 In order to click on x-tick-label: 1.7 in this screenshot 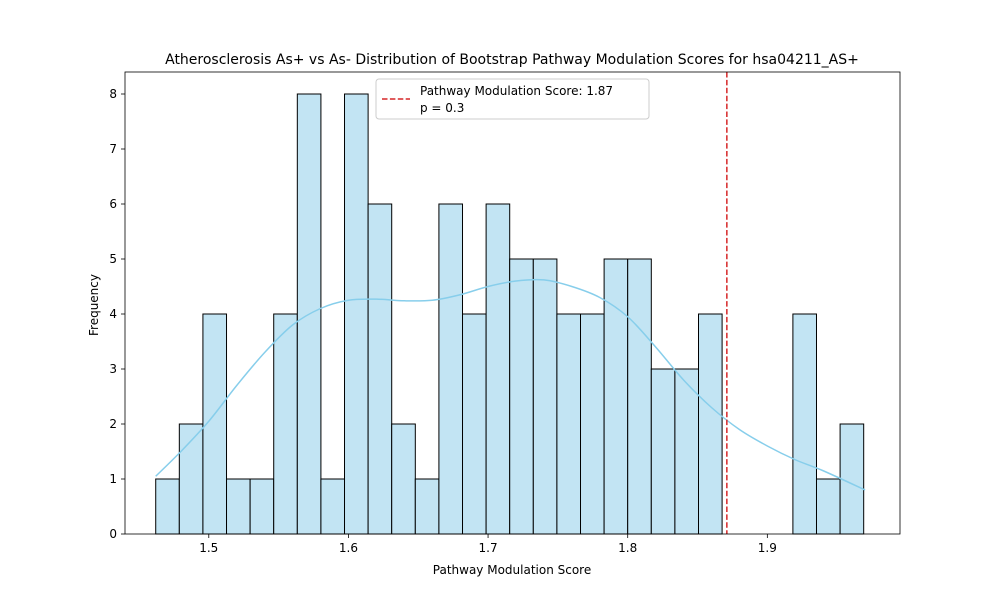, I will do `click(488, 548)`.